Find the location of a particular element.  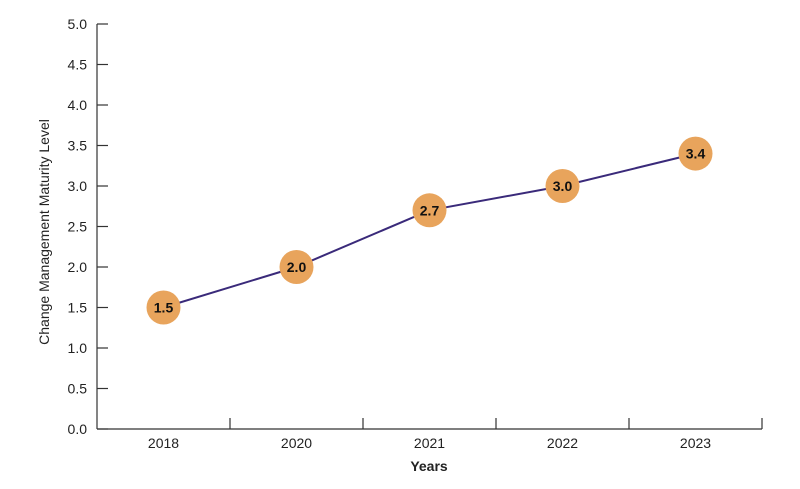

x-tick-label: 2023 is located at coordinates (695, 443).